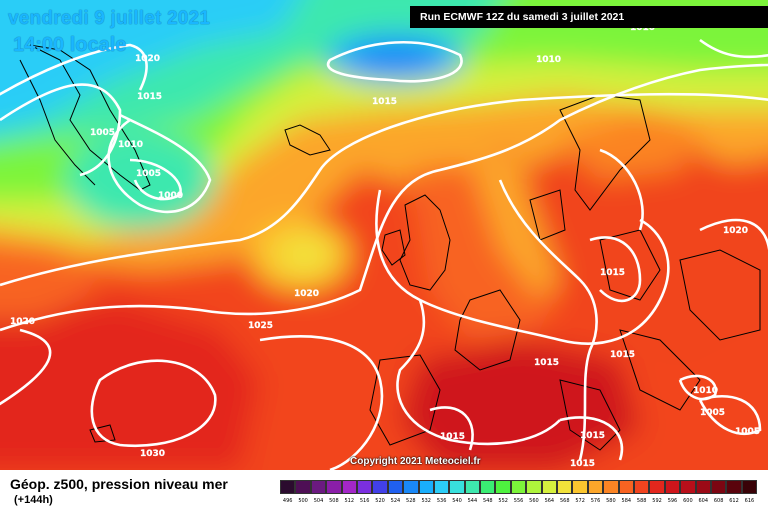 The height and width of the screenshot is (512, 768). I want to click on product-title: Géop. z500, pression niveau mer, so click(119, 484).